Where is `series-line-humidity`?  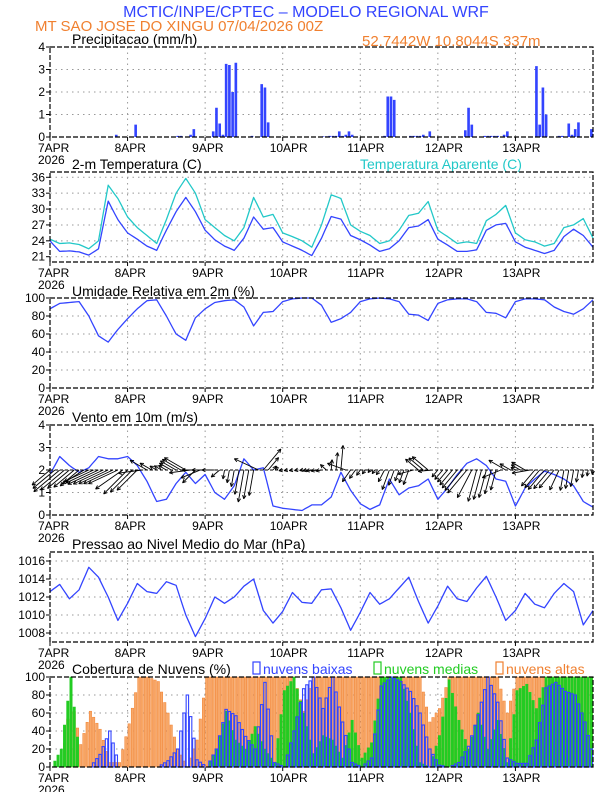
series-line-humidity is located at coordinates (321, 320).